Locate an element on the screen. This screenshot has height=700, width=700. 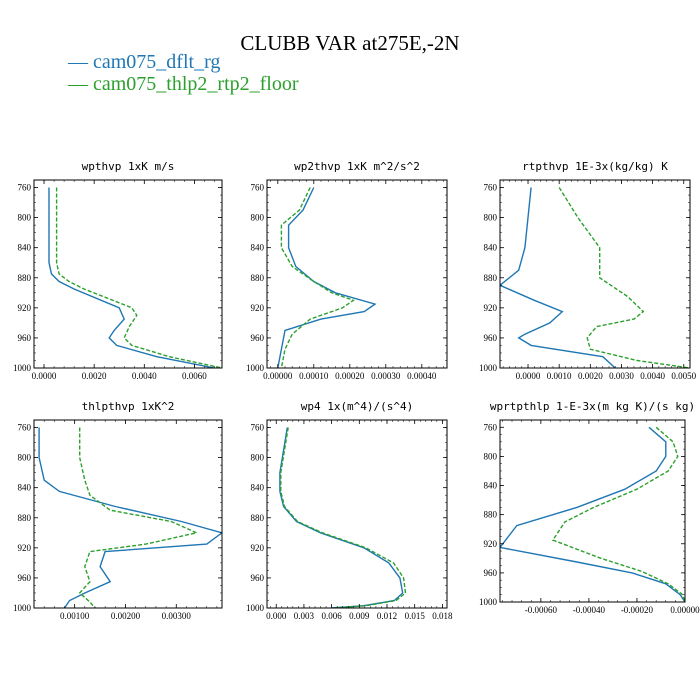
x-tick-label: 0.015 is located at coordinates (415, 616).